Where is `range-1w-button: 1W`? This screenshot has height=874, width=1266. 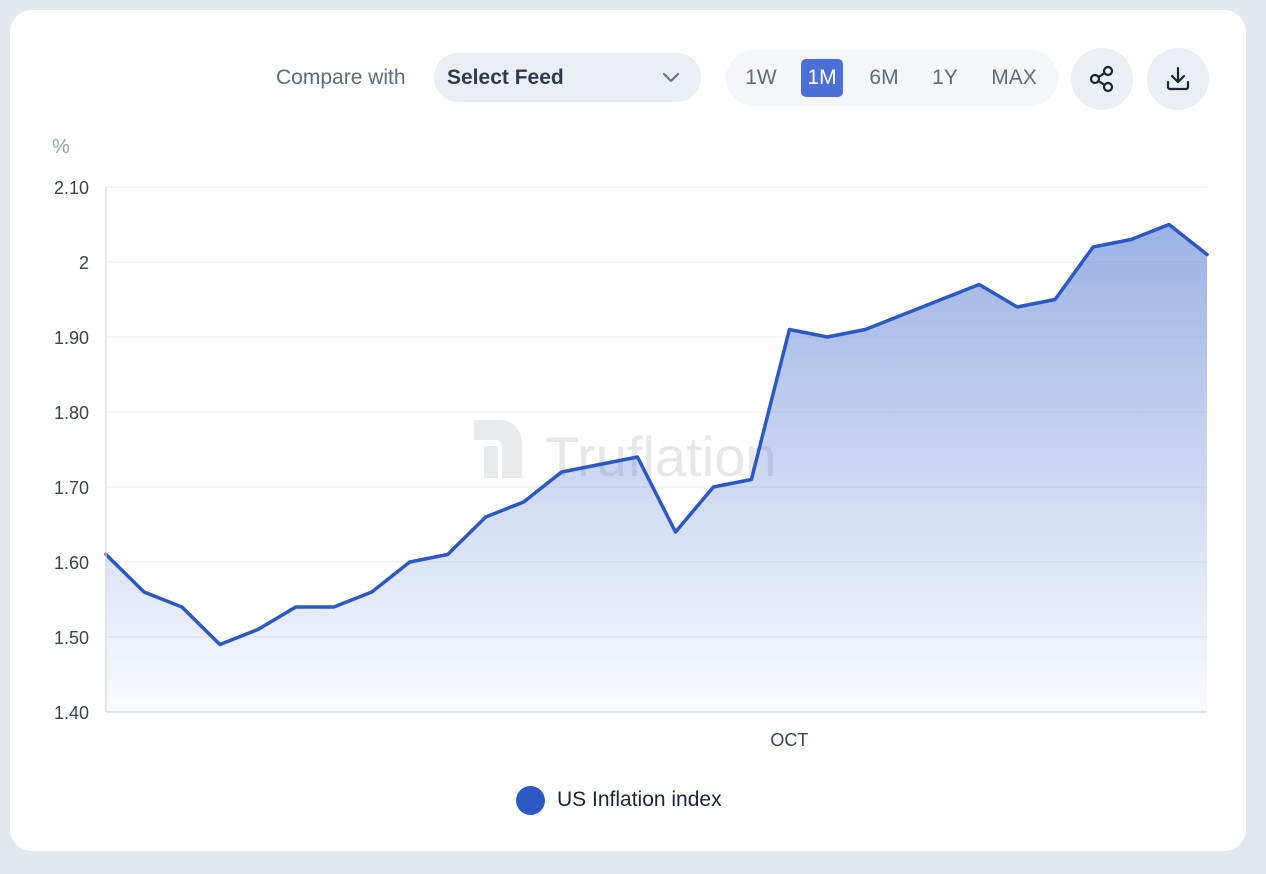 range-1w-button: 1W is located at coordinates (761, 77).